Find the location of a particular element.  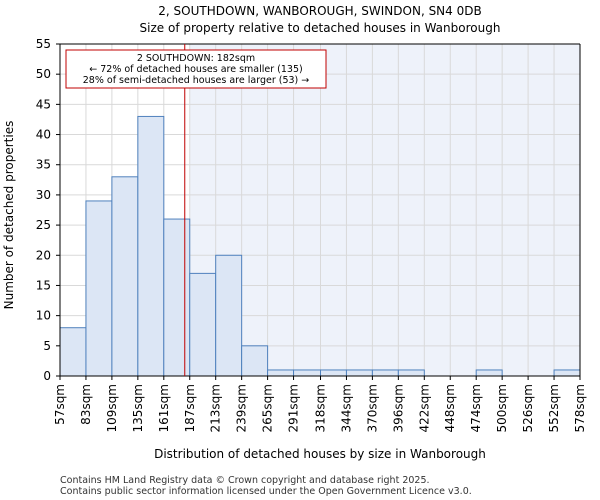

y-tick-label: 40 is located at coordinates (43, 135).